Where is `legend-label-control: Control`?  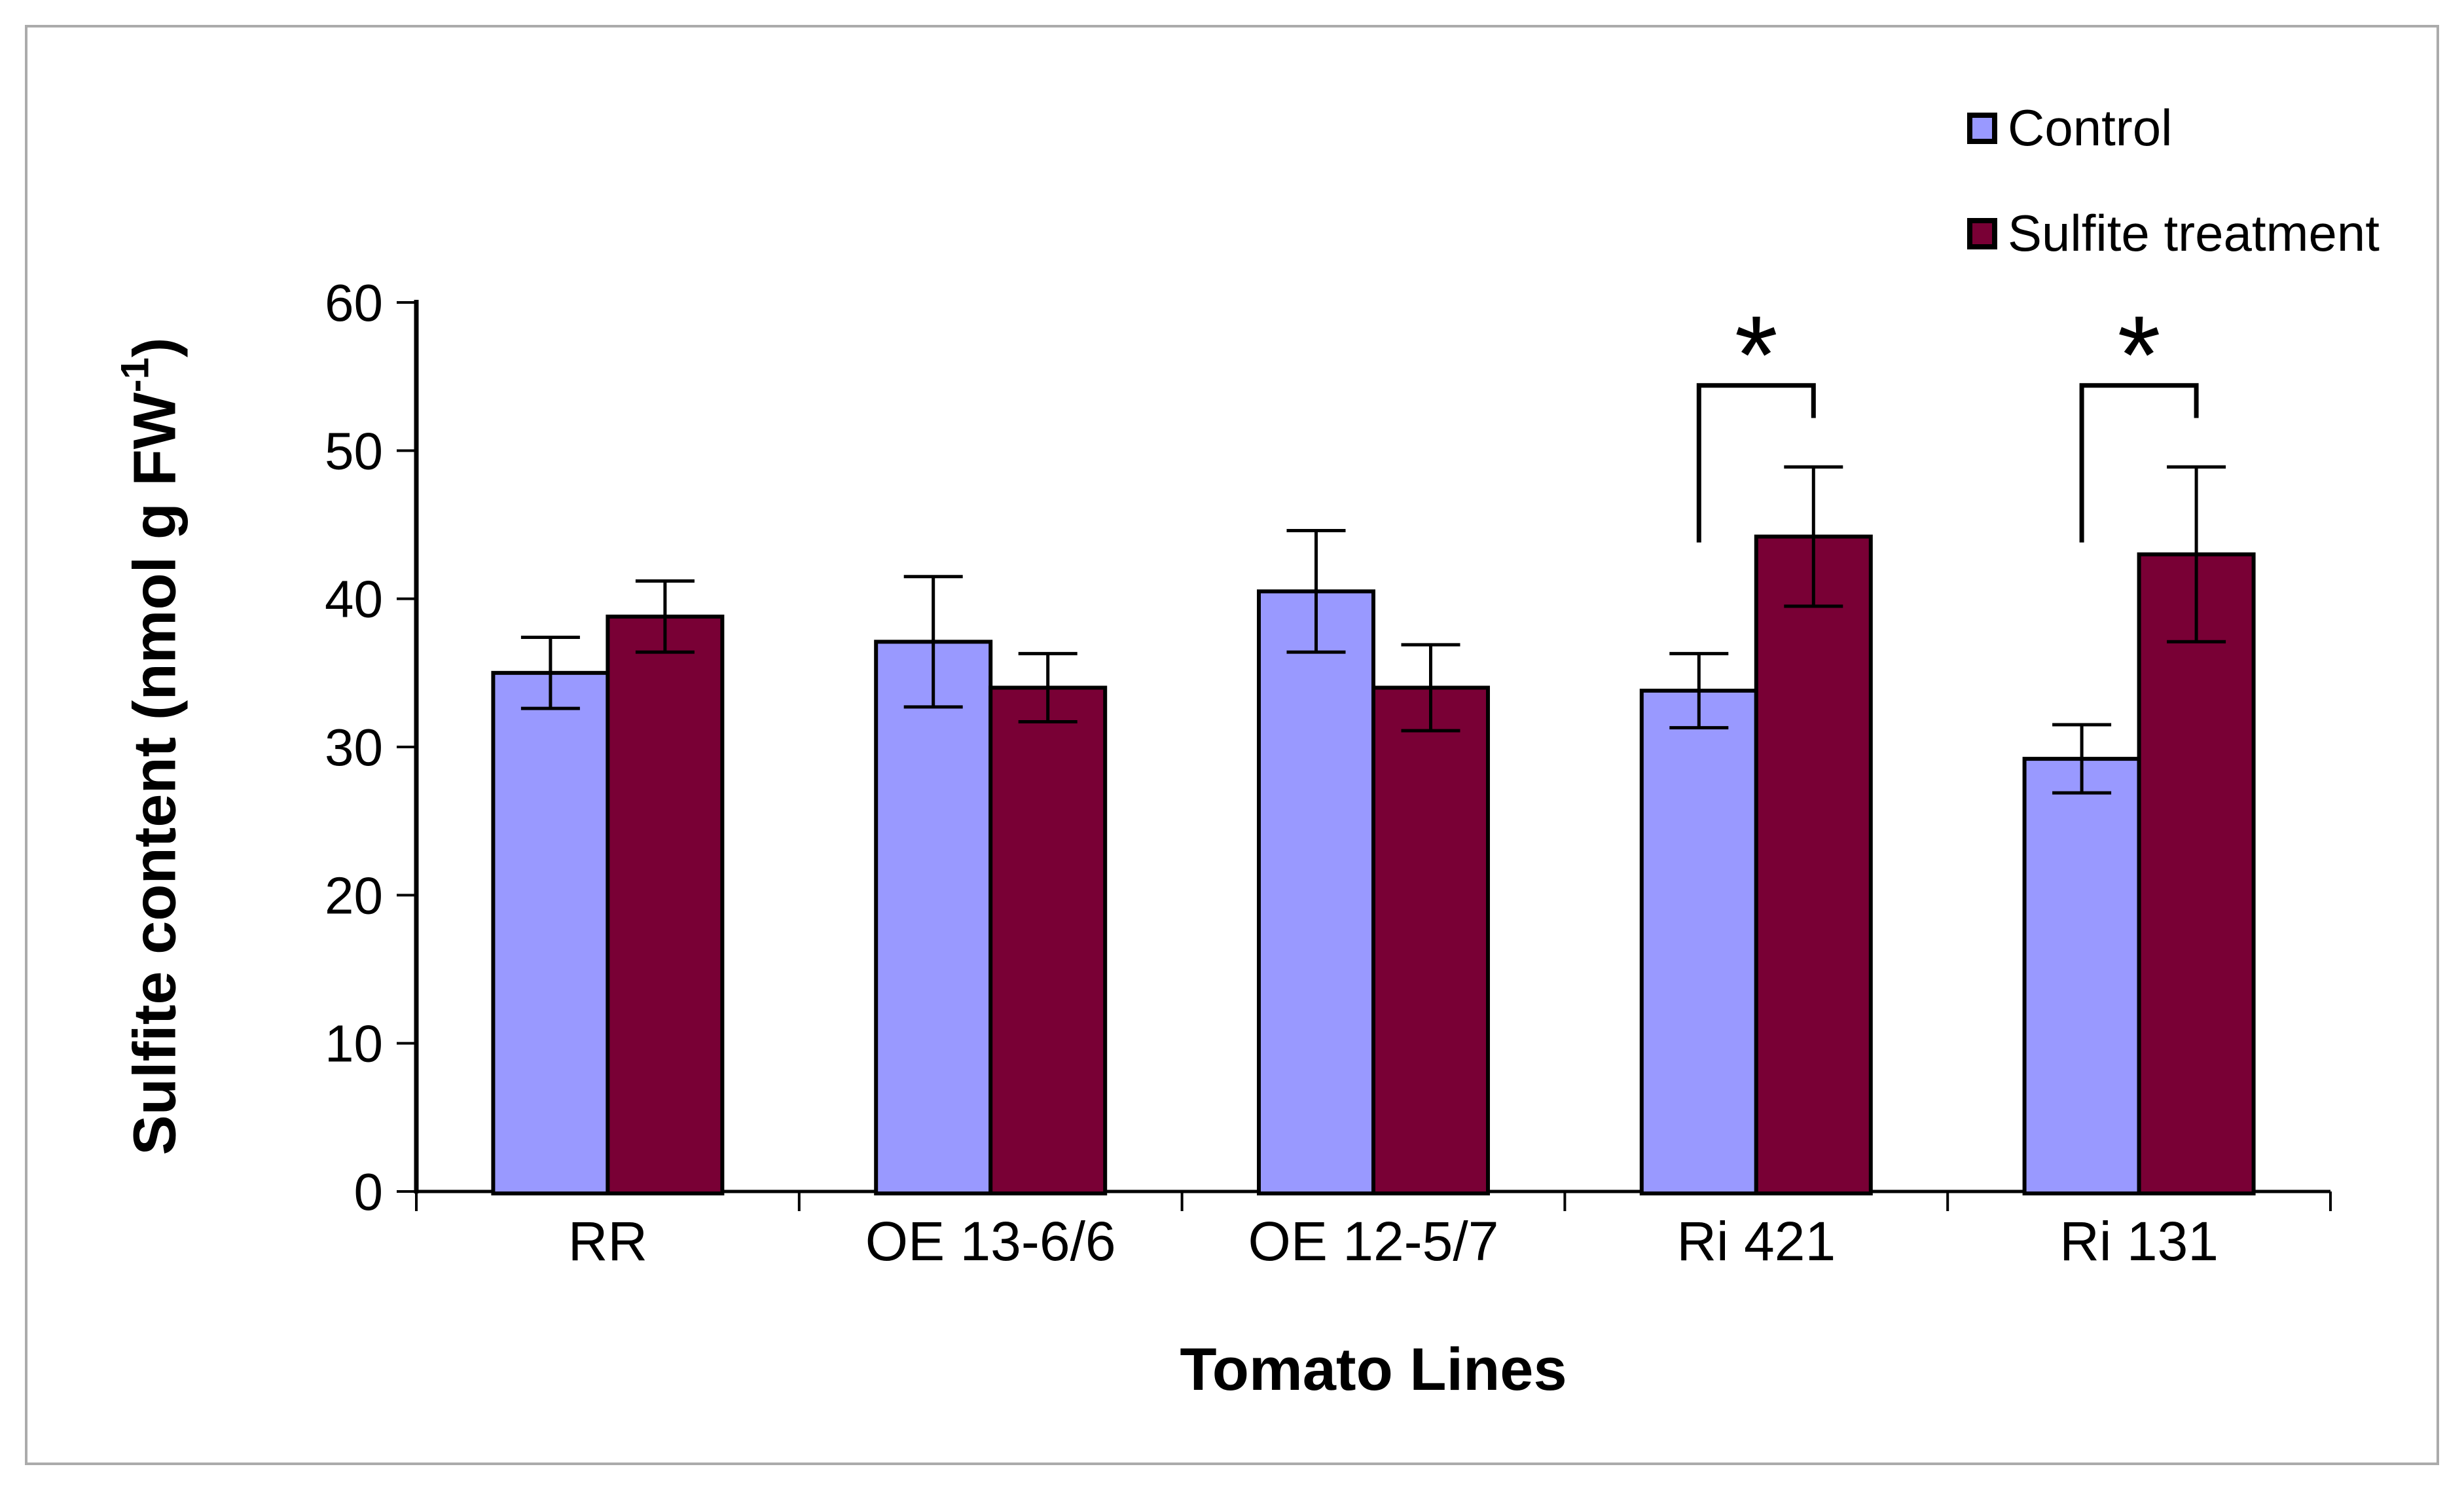 legend-label-control: Control is located at coordinates (2090, 128).